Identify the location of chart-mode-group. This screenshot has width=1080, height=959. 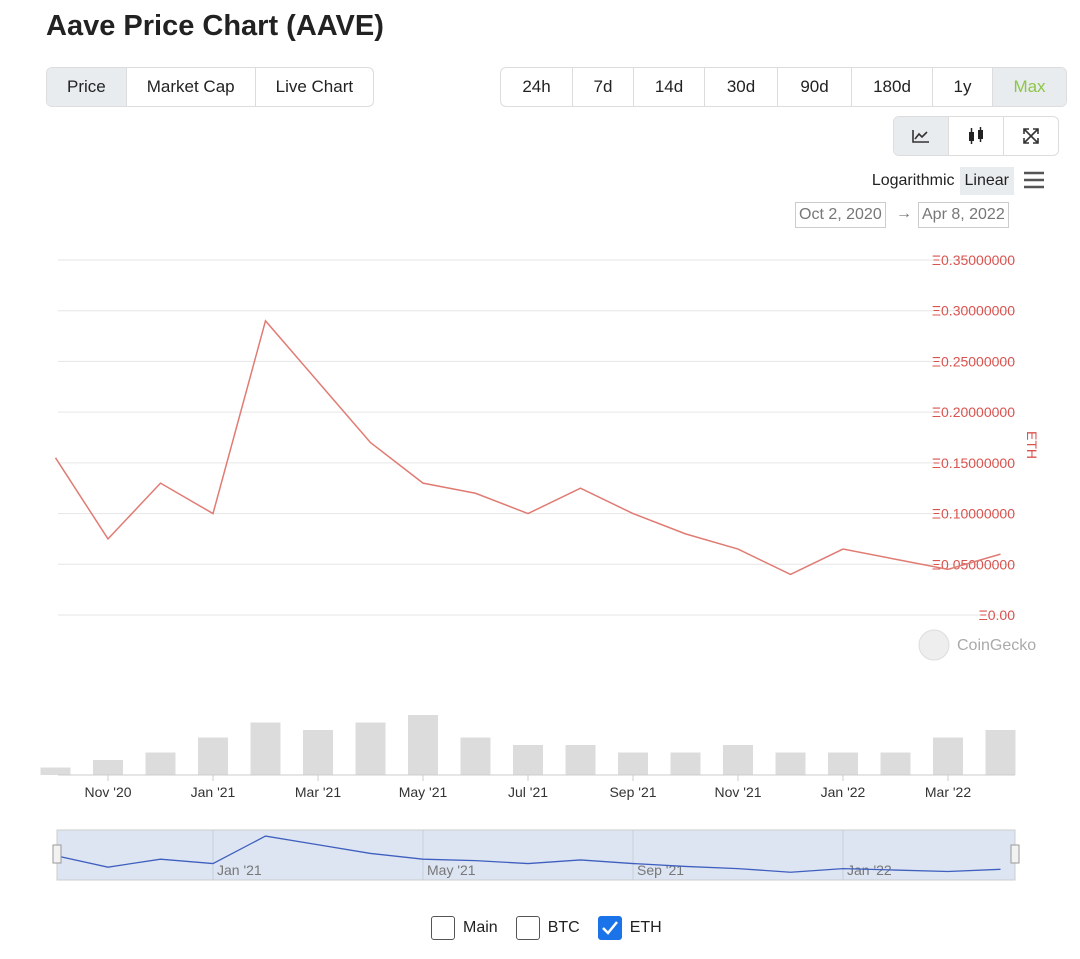
(976, 136).